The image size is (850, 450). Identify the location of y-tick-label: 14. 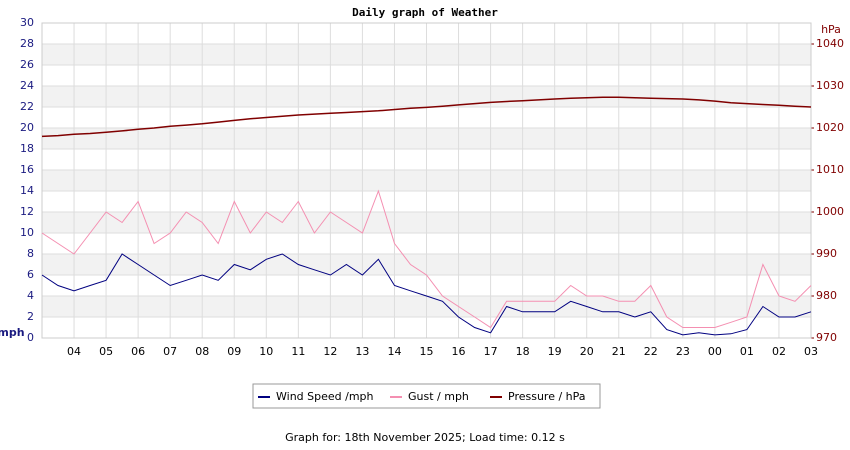
(27, 190).